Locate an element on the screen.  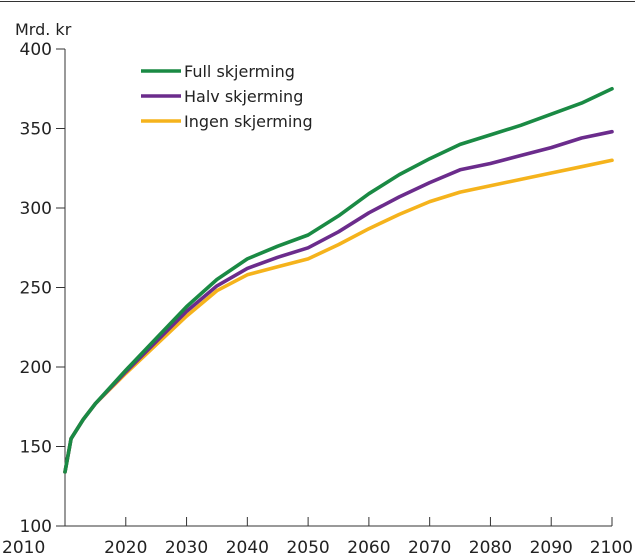
legend-item: Full skjerming is located at coordinates (218, 71).